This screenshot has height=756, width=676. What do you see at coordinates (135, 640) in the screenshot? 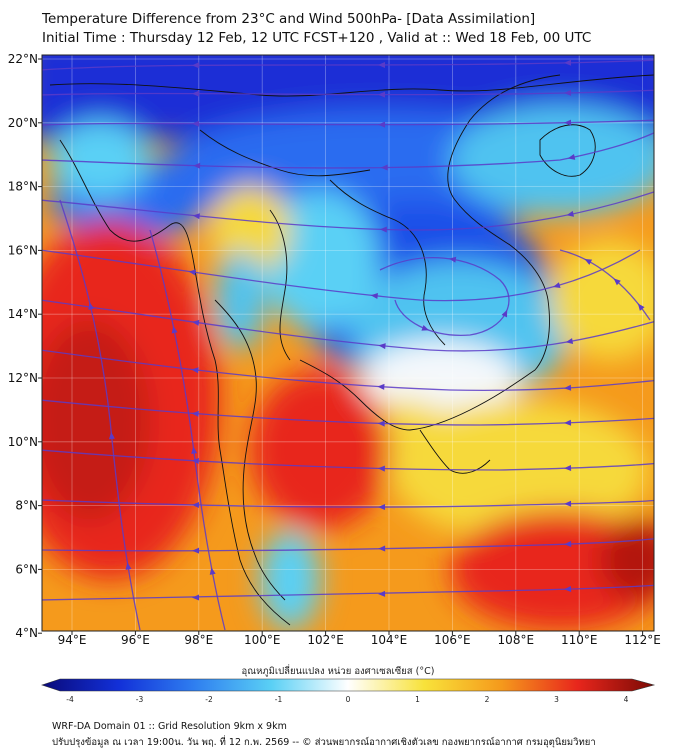
I see `lon-tick-label: 96°E` at bounding box center [135, 640].